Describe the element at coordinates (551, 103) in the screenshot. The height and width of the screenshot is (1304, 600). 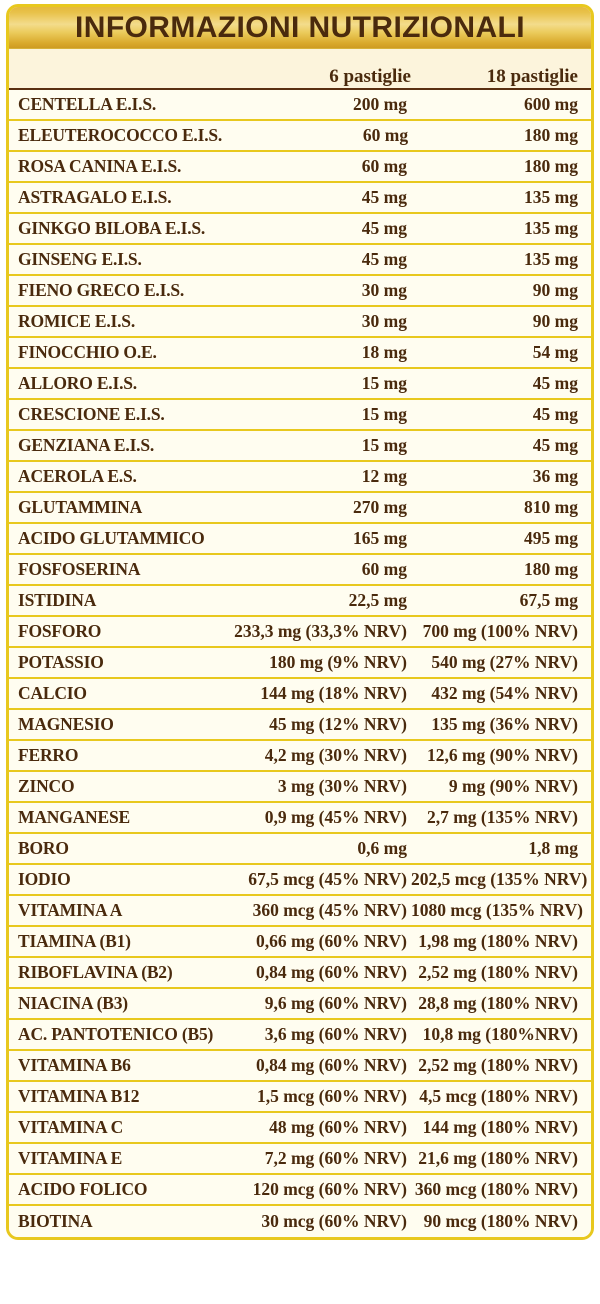
I see `nutrient-amount-18: 600 mg` at that location.